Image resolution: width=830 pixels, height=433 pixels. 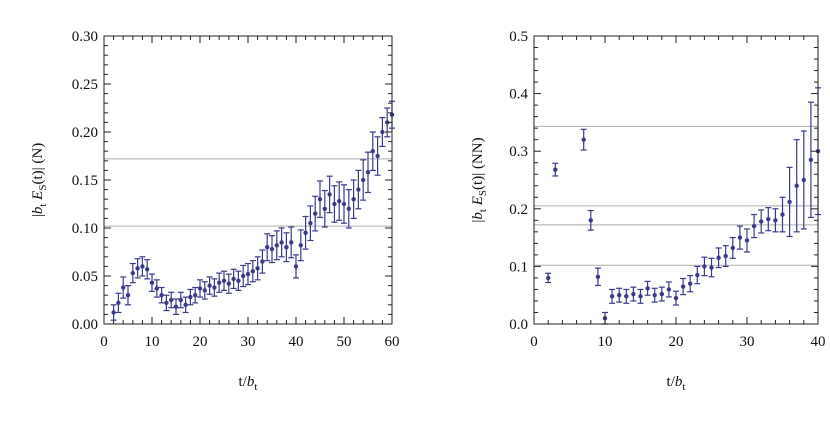 I want to click on right-y-tick-label: 0.2, so click(x=518, y=210).